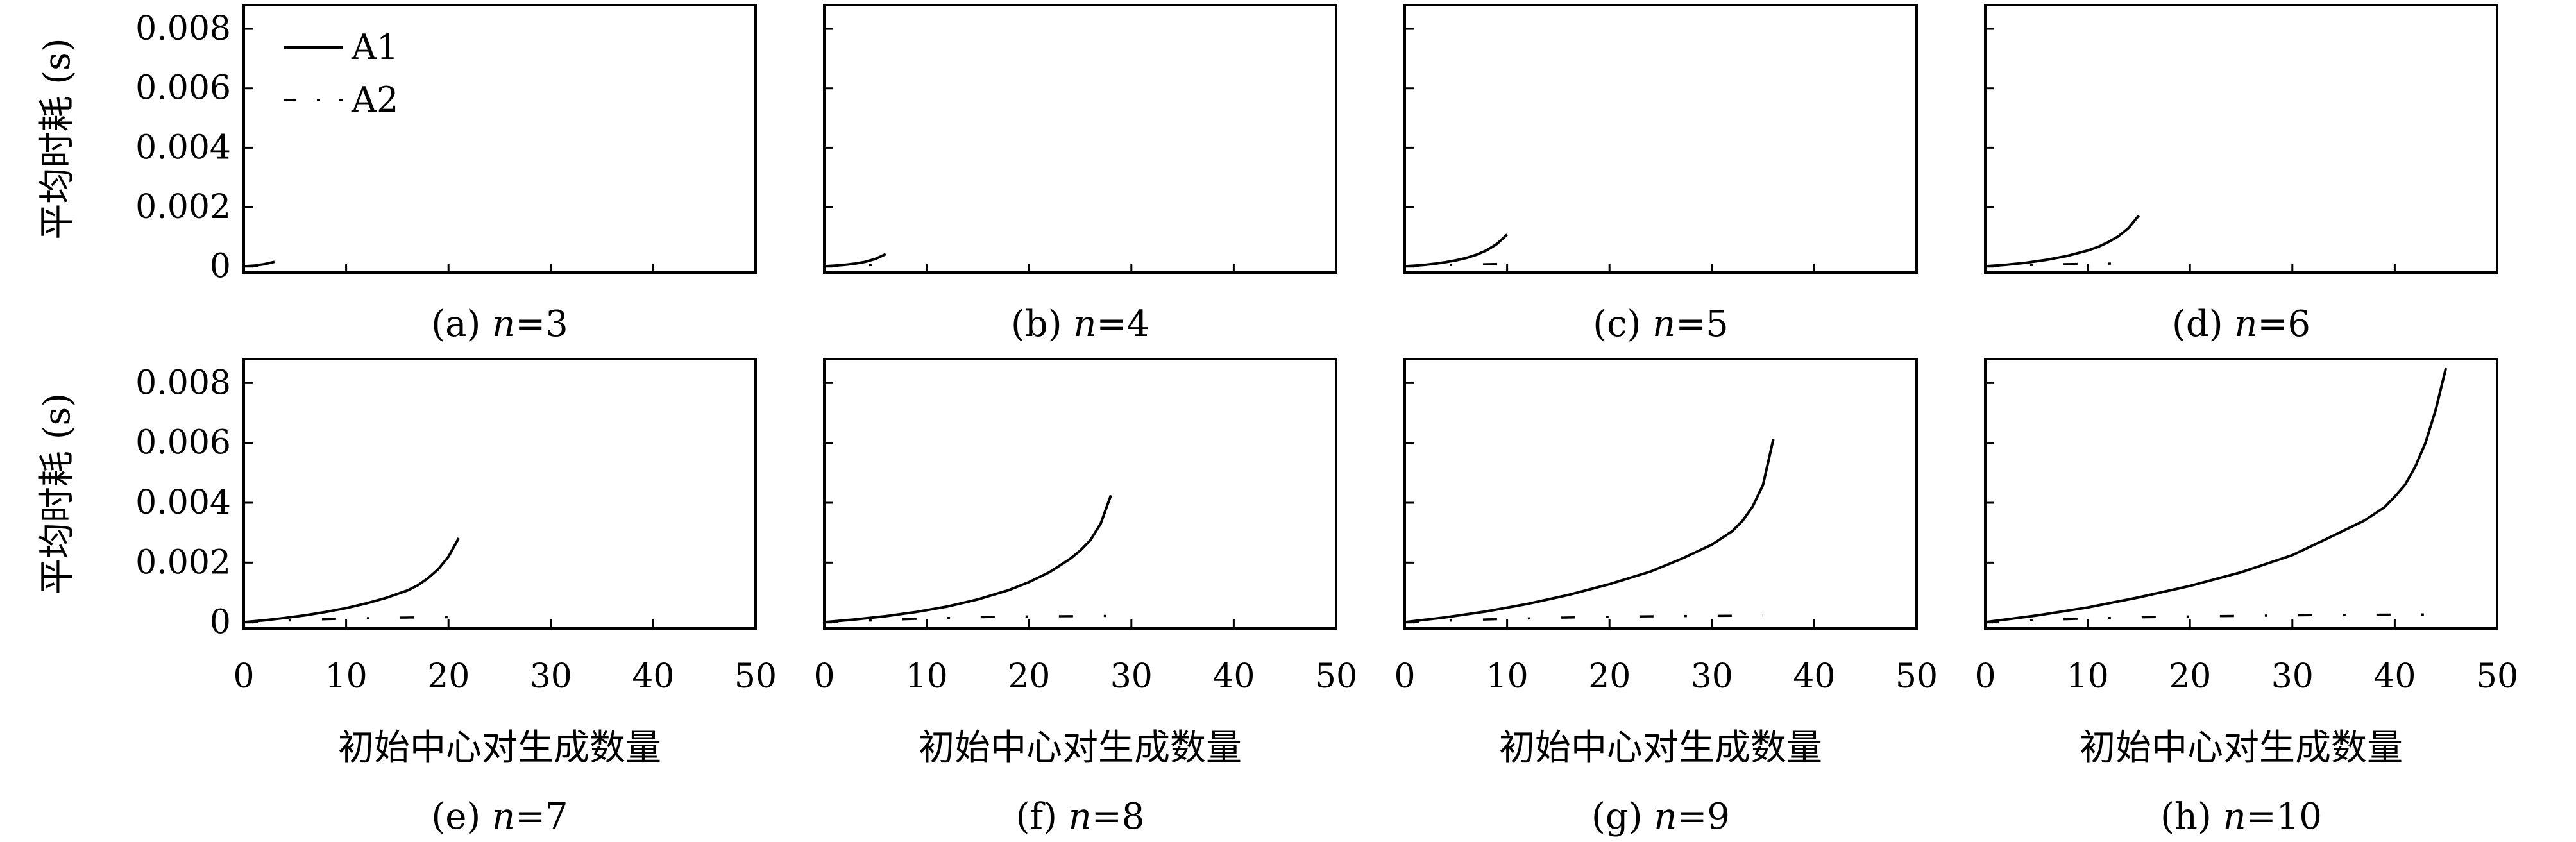  What do you see at coordinates (1042, 817) in the screenshot?
I see `caption-prefix: (f)` at bounding box center [1042, 817].